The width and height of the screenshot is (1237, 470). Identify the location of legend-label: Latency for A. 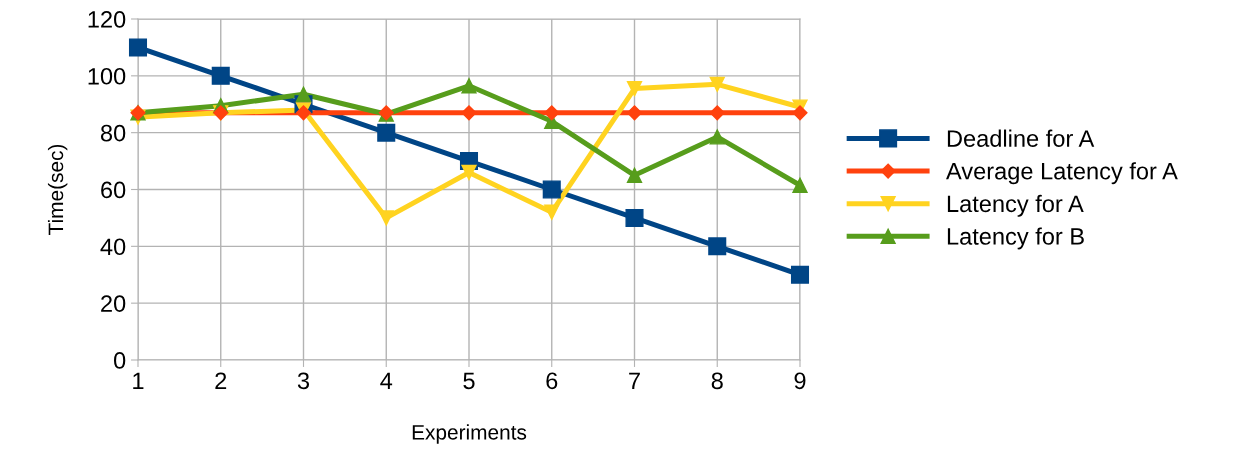
(1015, 205).